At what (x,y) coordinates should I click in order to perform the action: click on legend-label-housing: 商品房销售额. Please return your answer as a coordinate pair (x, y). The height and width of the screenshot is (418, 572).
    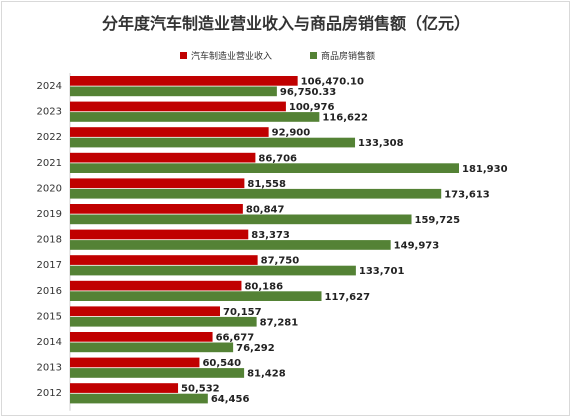
    Looking at the image, I should click on (348, 57).